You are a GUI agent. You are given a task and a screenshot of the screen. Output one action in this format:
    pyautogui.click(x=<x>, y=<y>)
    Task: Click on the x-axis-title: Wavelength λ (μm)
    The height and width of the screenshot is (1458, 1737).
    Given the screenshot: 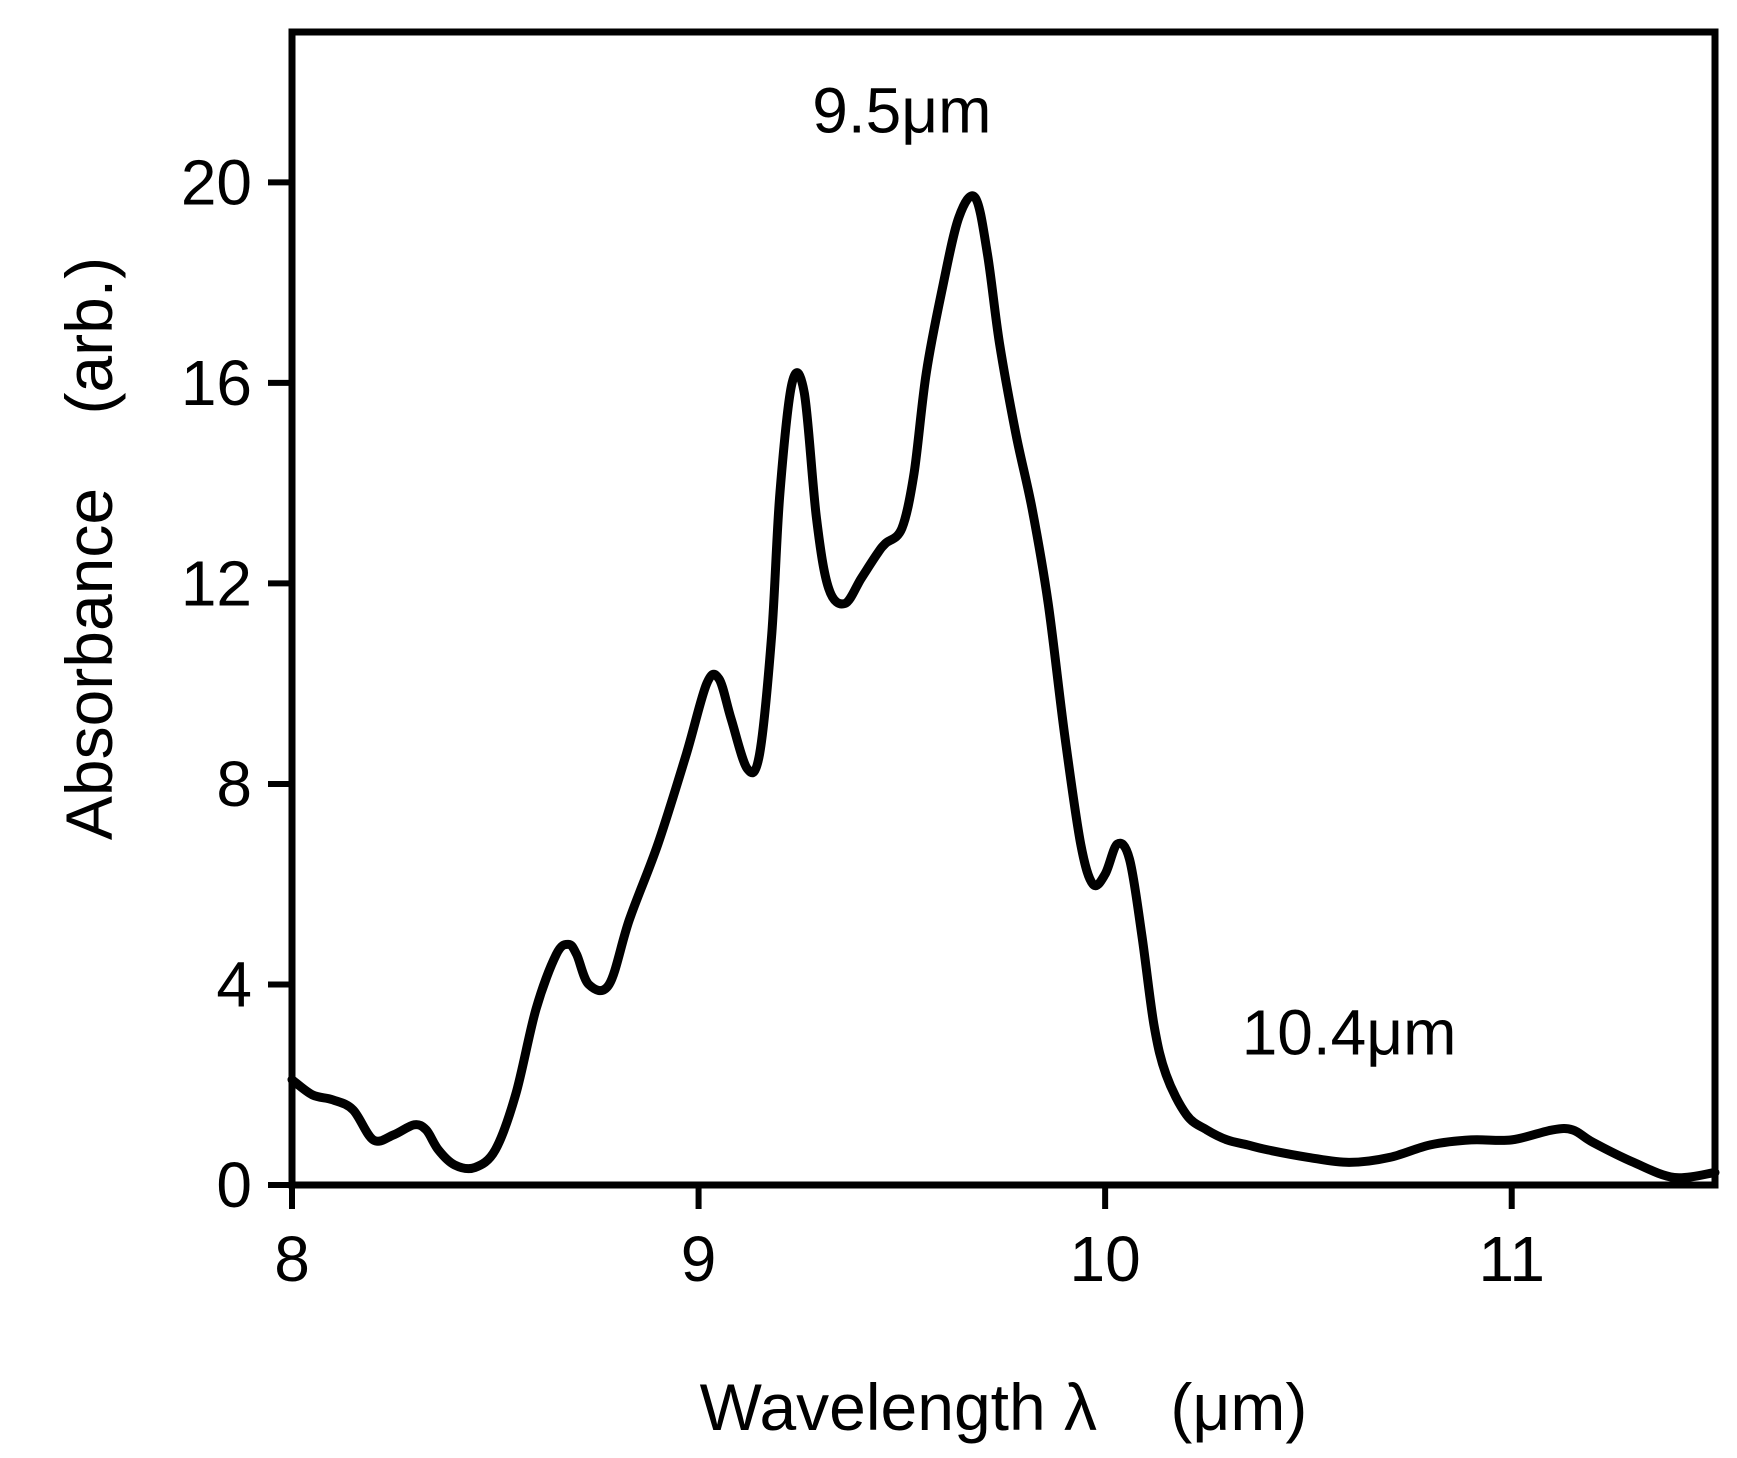 What is the action you would take?
    pyautogui.click(x=1004, y=1407)
    